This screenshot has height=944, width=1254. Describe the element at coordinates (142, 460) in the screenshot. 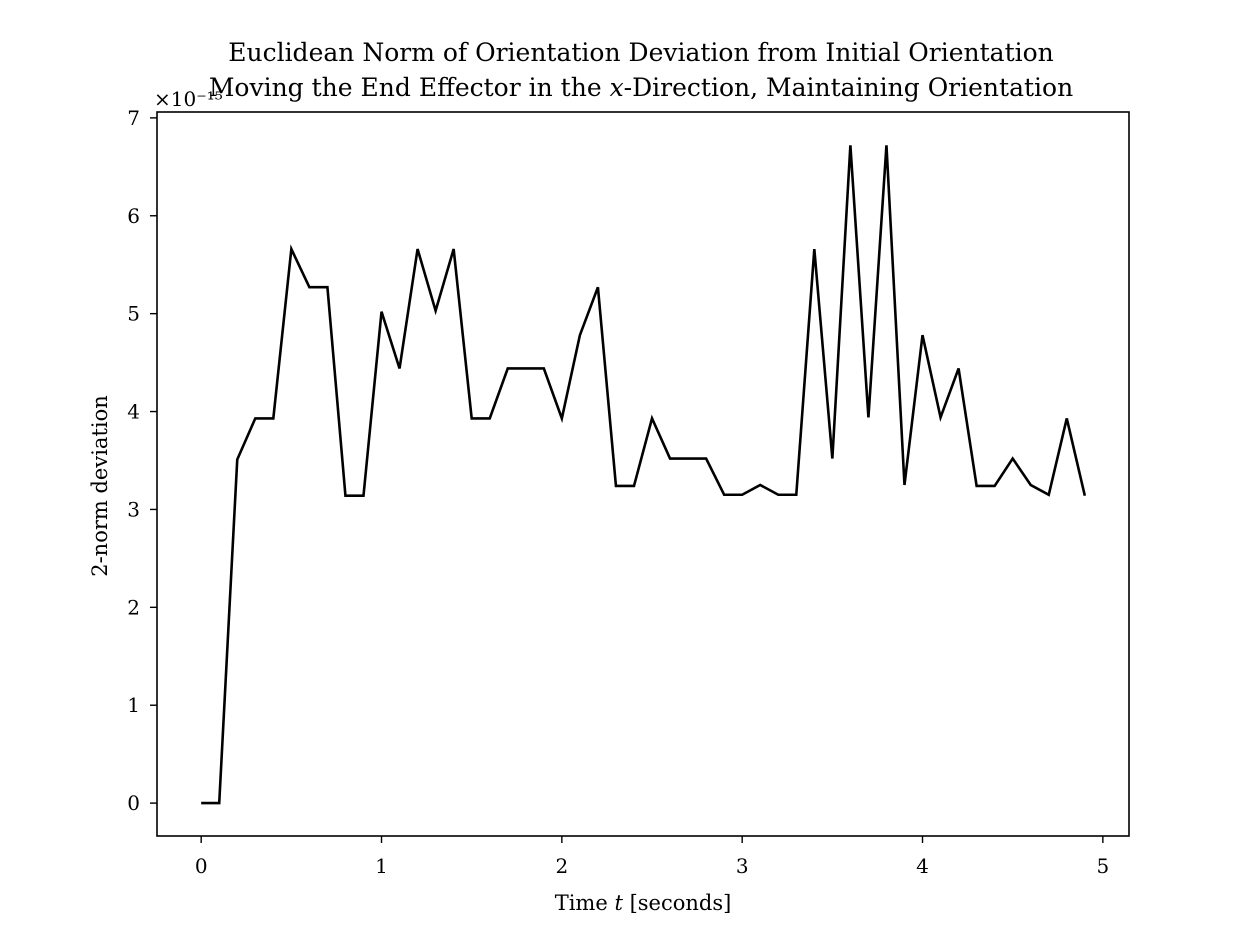

I see `y-axis-ticks: 0 1 2 3 4 5 6 7` at that location.